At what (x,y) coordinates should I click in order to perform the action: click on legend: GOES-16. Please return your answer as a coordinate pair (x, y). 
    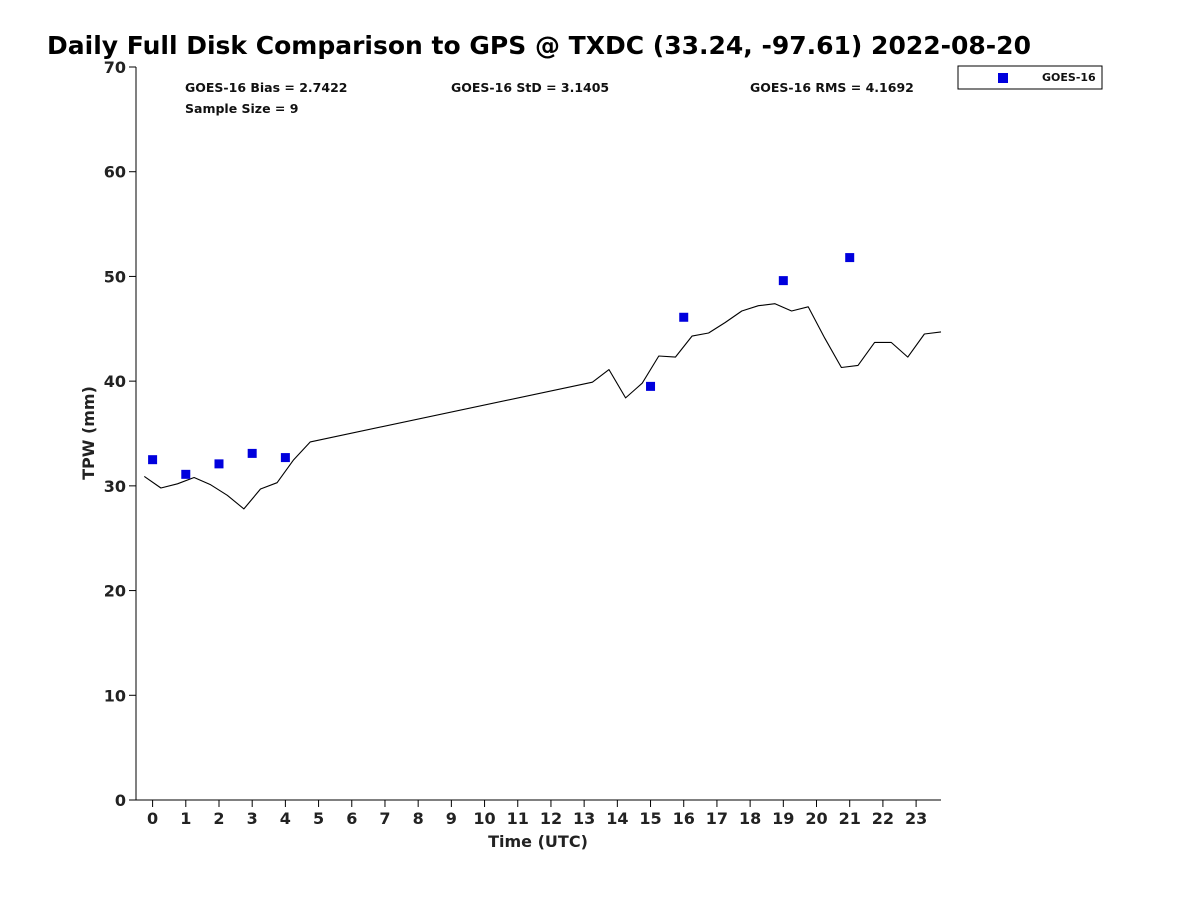
    Looking at the image, I should click on (1030, 77).